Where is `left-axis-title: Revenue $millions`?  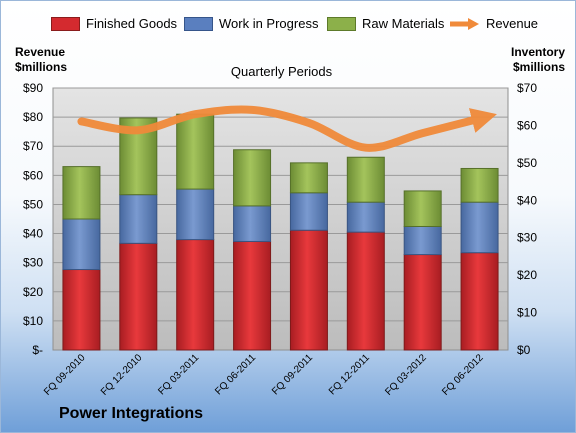 left-axis-title: Revenue $millions is located at coordinates (41, 60).